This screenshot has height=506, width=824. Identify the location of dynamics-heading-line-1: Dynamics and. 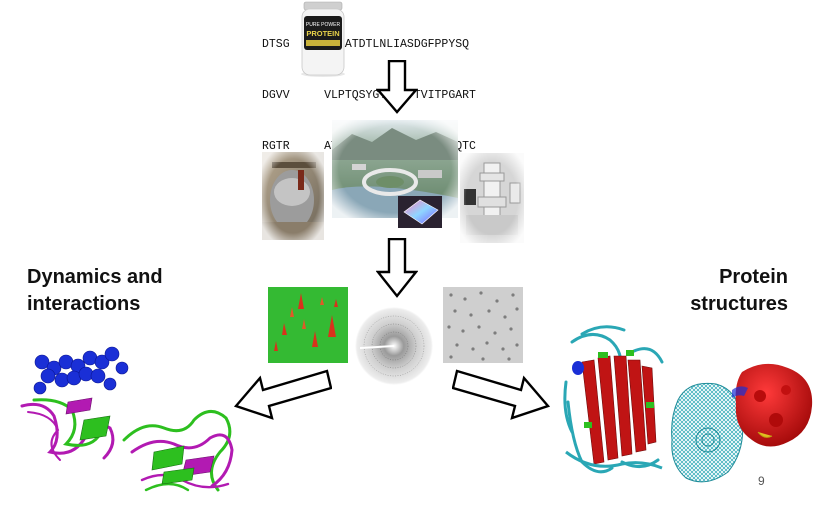
(95, 277).